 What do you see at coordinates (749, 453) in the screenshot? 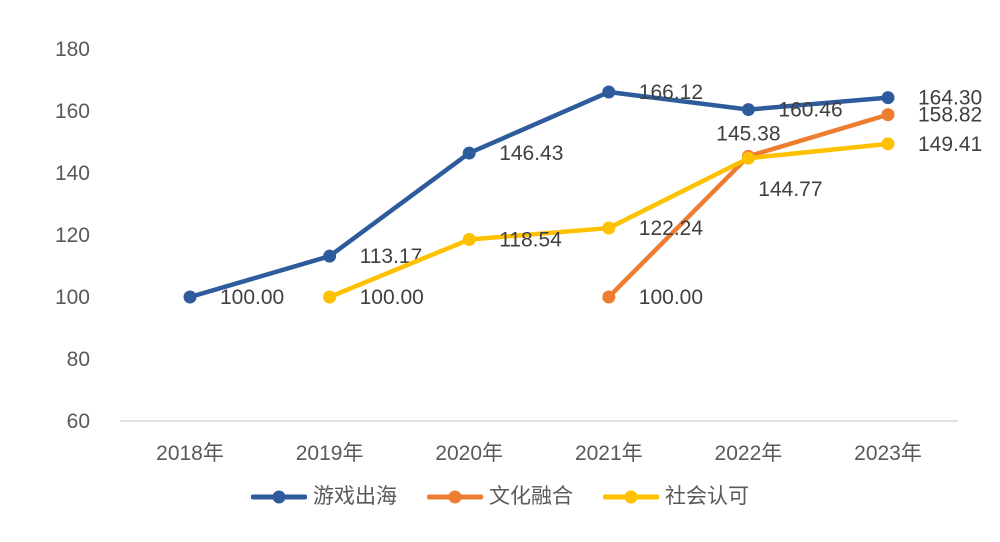
I see `x-axis-tick-label: 2022年` at bounding box center [749, 453].